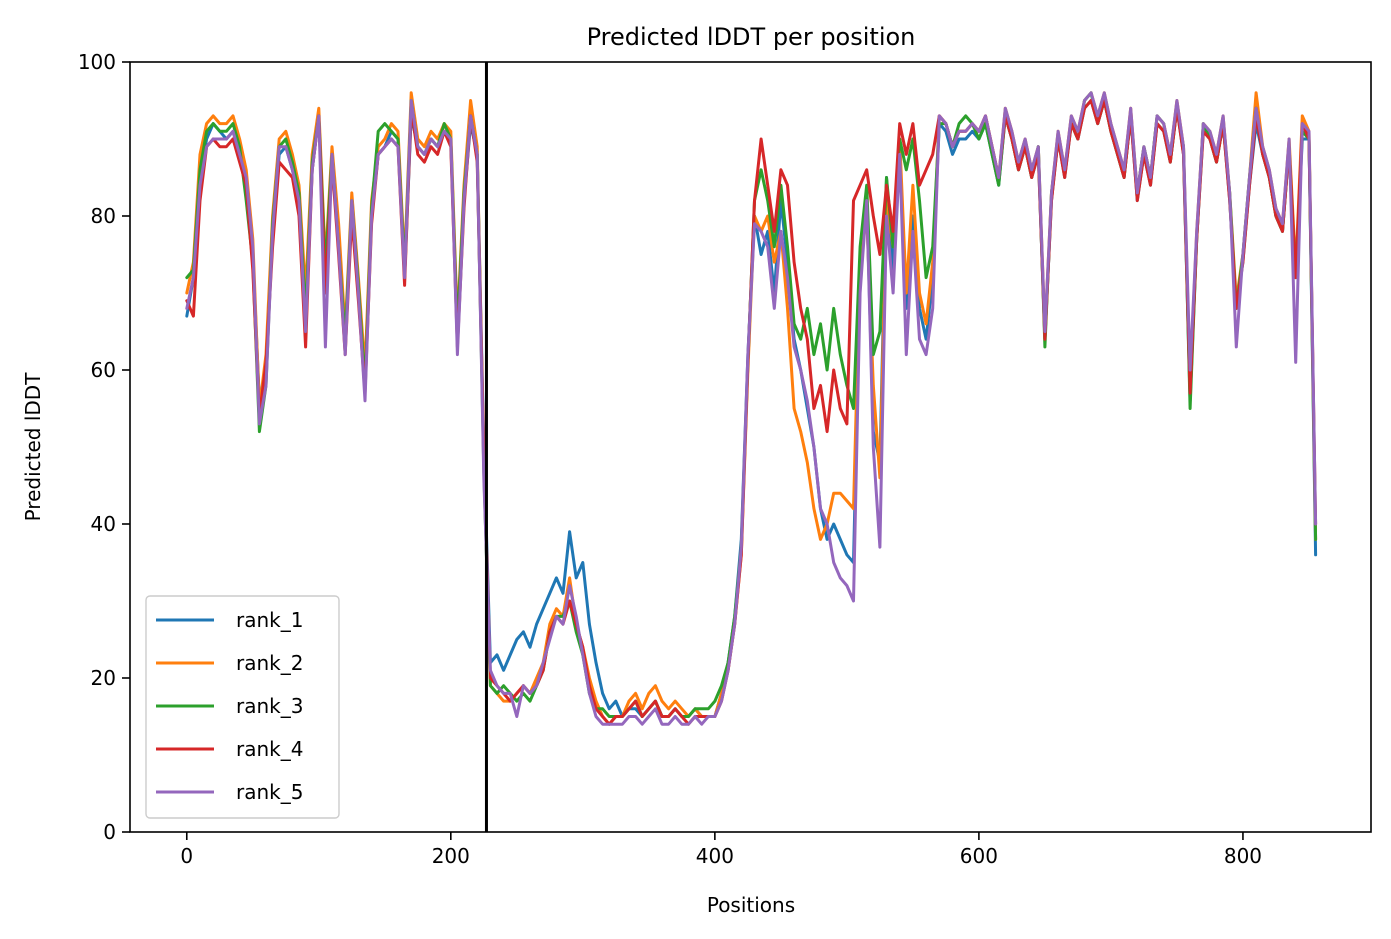 The image size is (1391, 939). Describe the element at coordinates (97, 62) in the screenshot. I see `y-tick-label: 100` at that location.